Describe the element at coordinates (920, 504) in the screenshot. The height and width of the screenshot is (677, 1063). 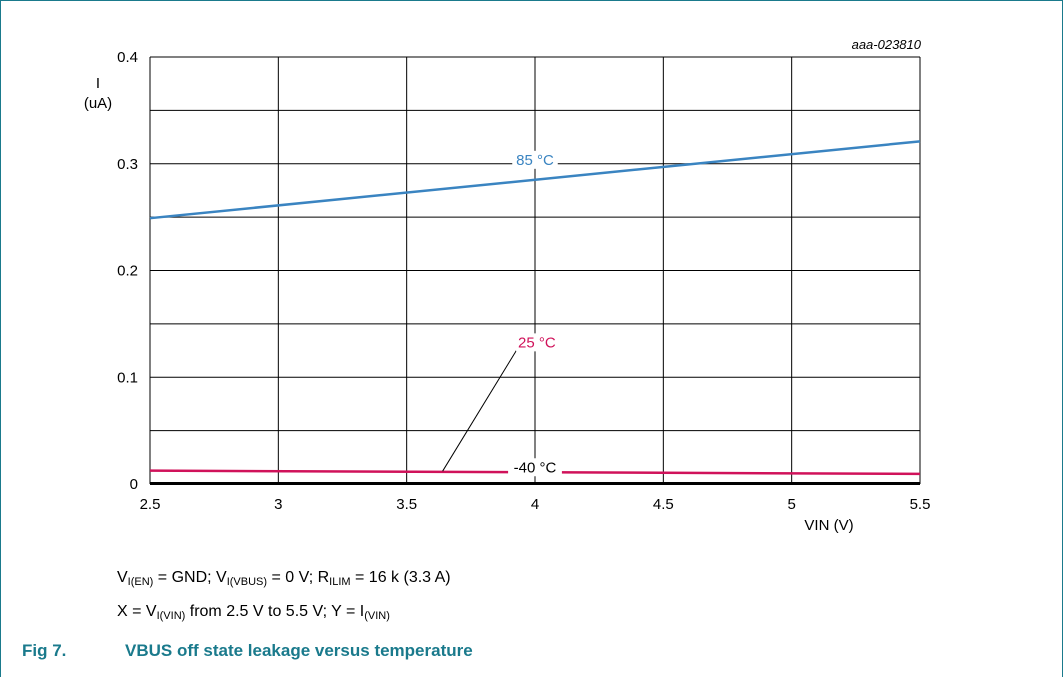
I see `x-tick-label: 5.5` at that location.